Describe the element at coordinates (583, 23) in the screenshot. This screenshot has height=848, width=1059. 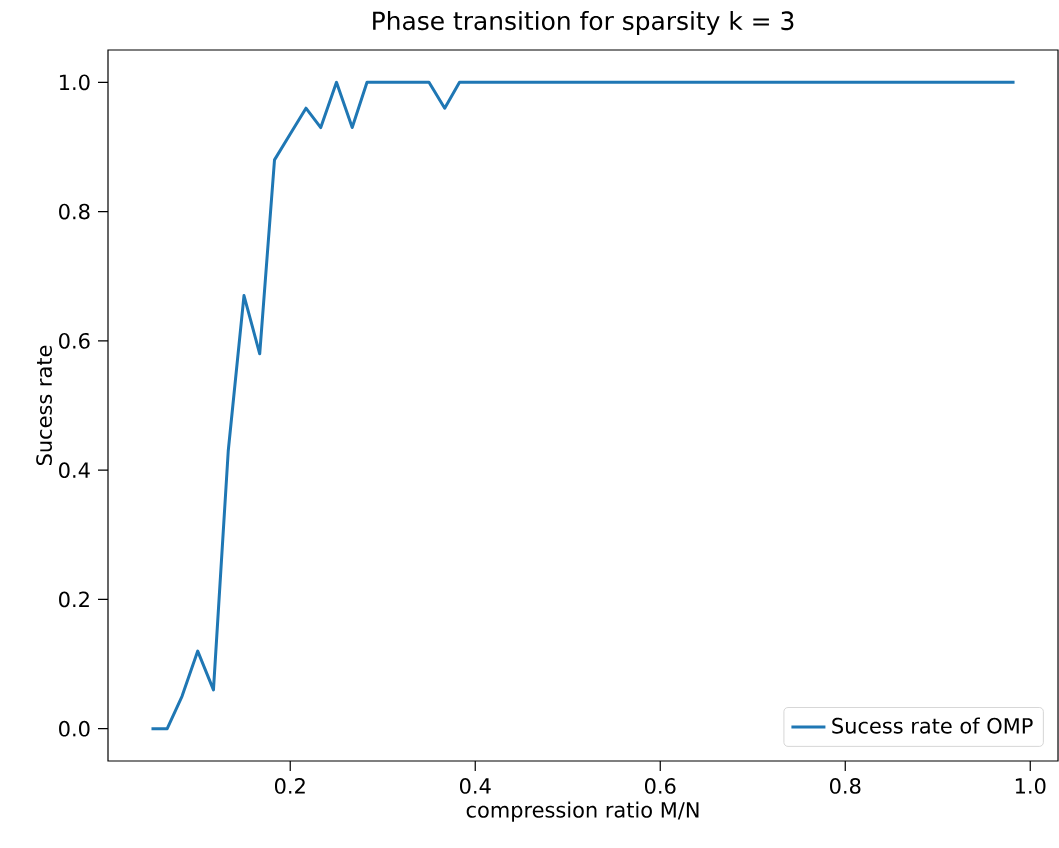
I see `chart-title: Phase transition for sparsity k = 3` at that location.